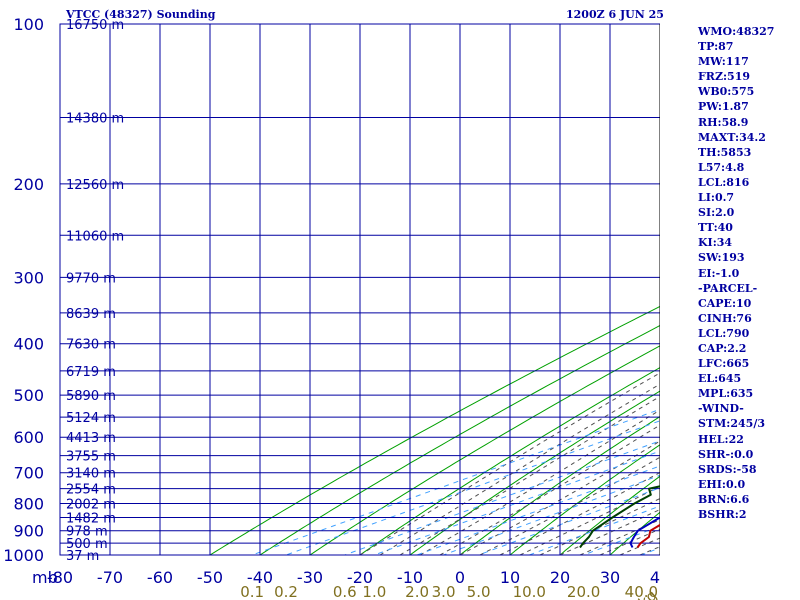 The width and height of the screenshot is (800, 600). I want to click on parcel-profile, so click(644, 532).